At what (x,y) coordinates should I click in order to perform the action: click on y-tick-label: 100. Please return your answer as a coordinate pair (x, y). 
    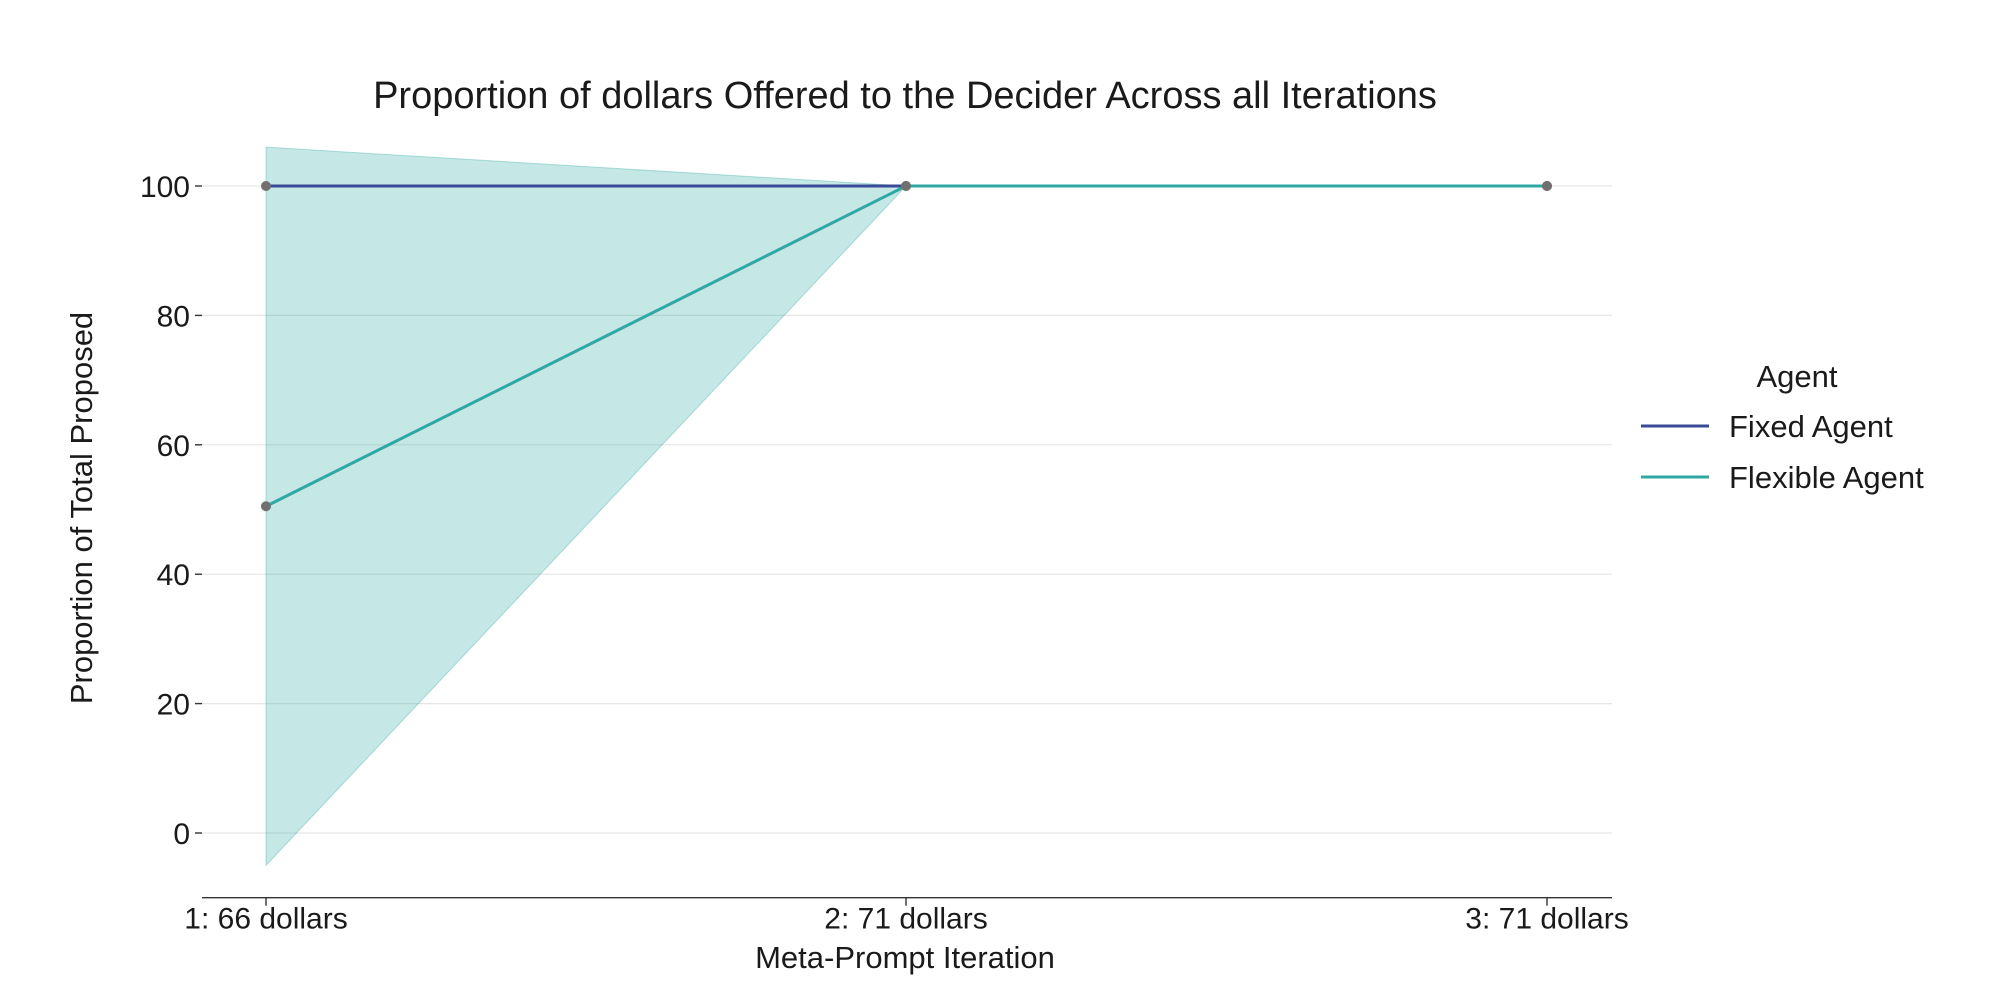
    Looking at the image, I should click on (165, 187).